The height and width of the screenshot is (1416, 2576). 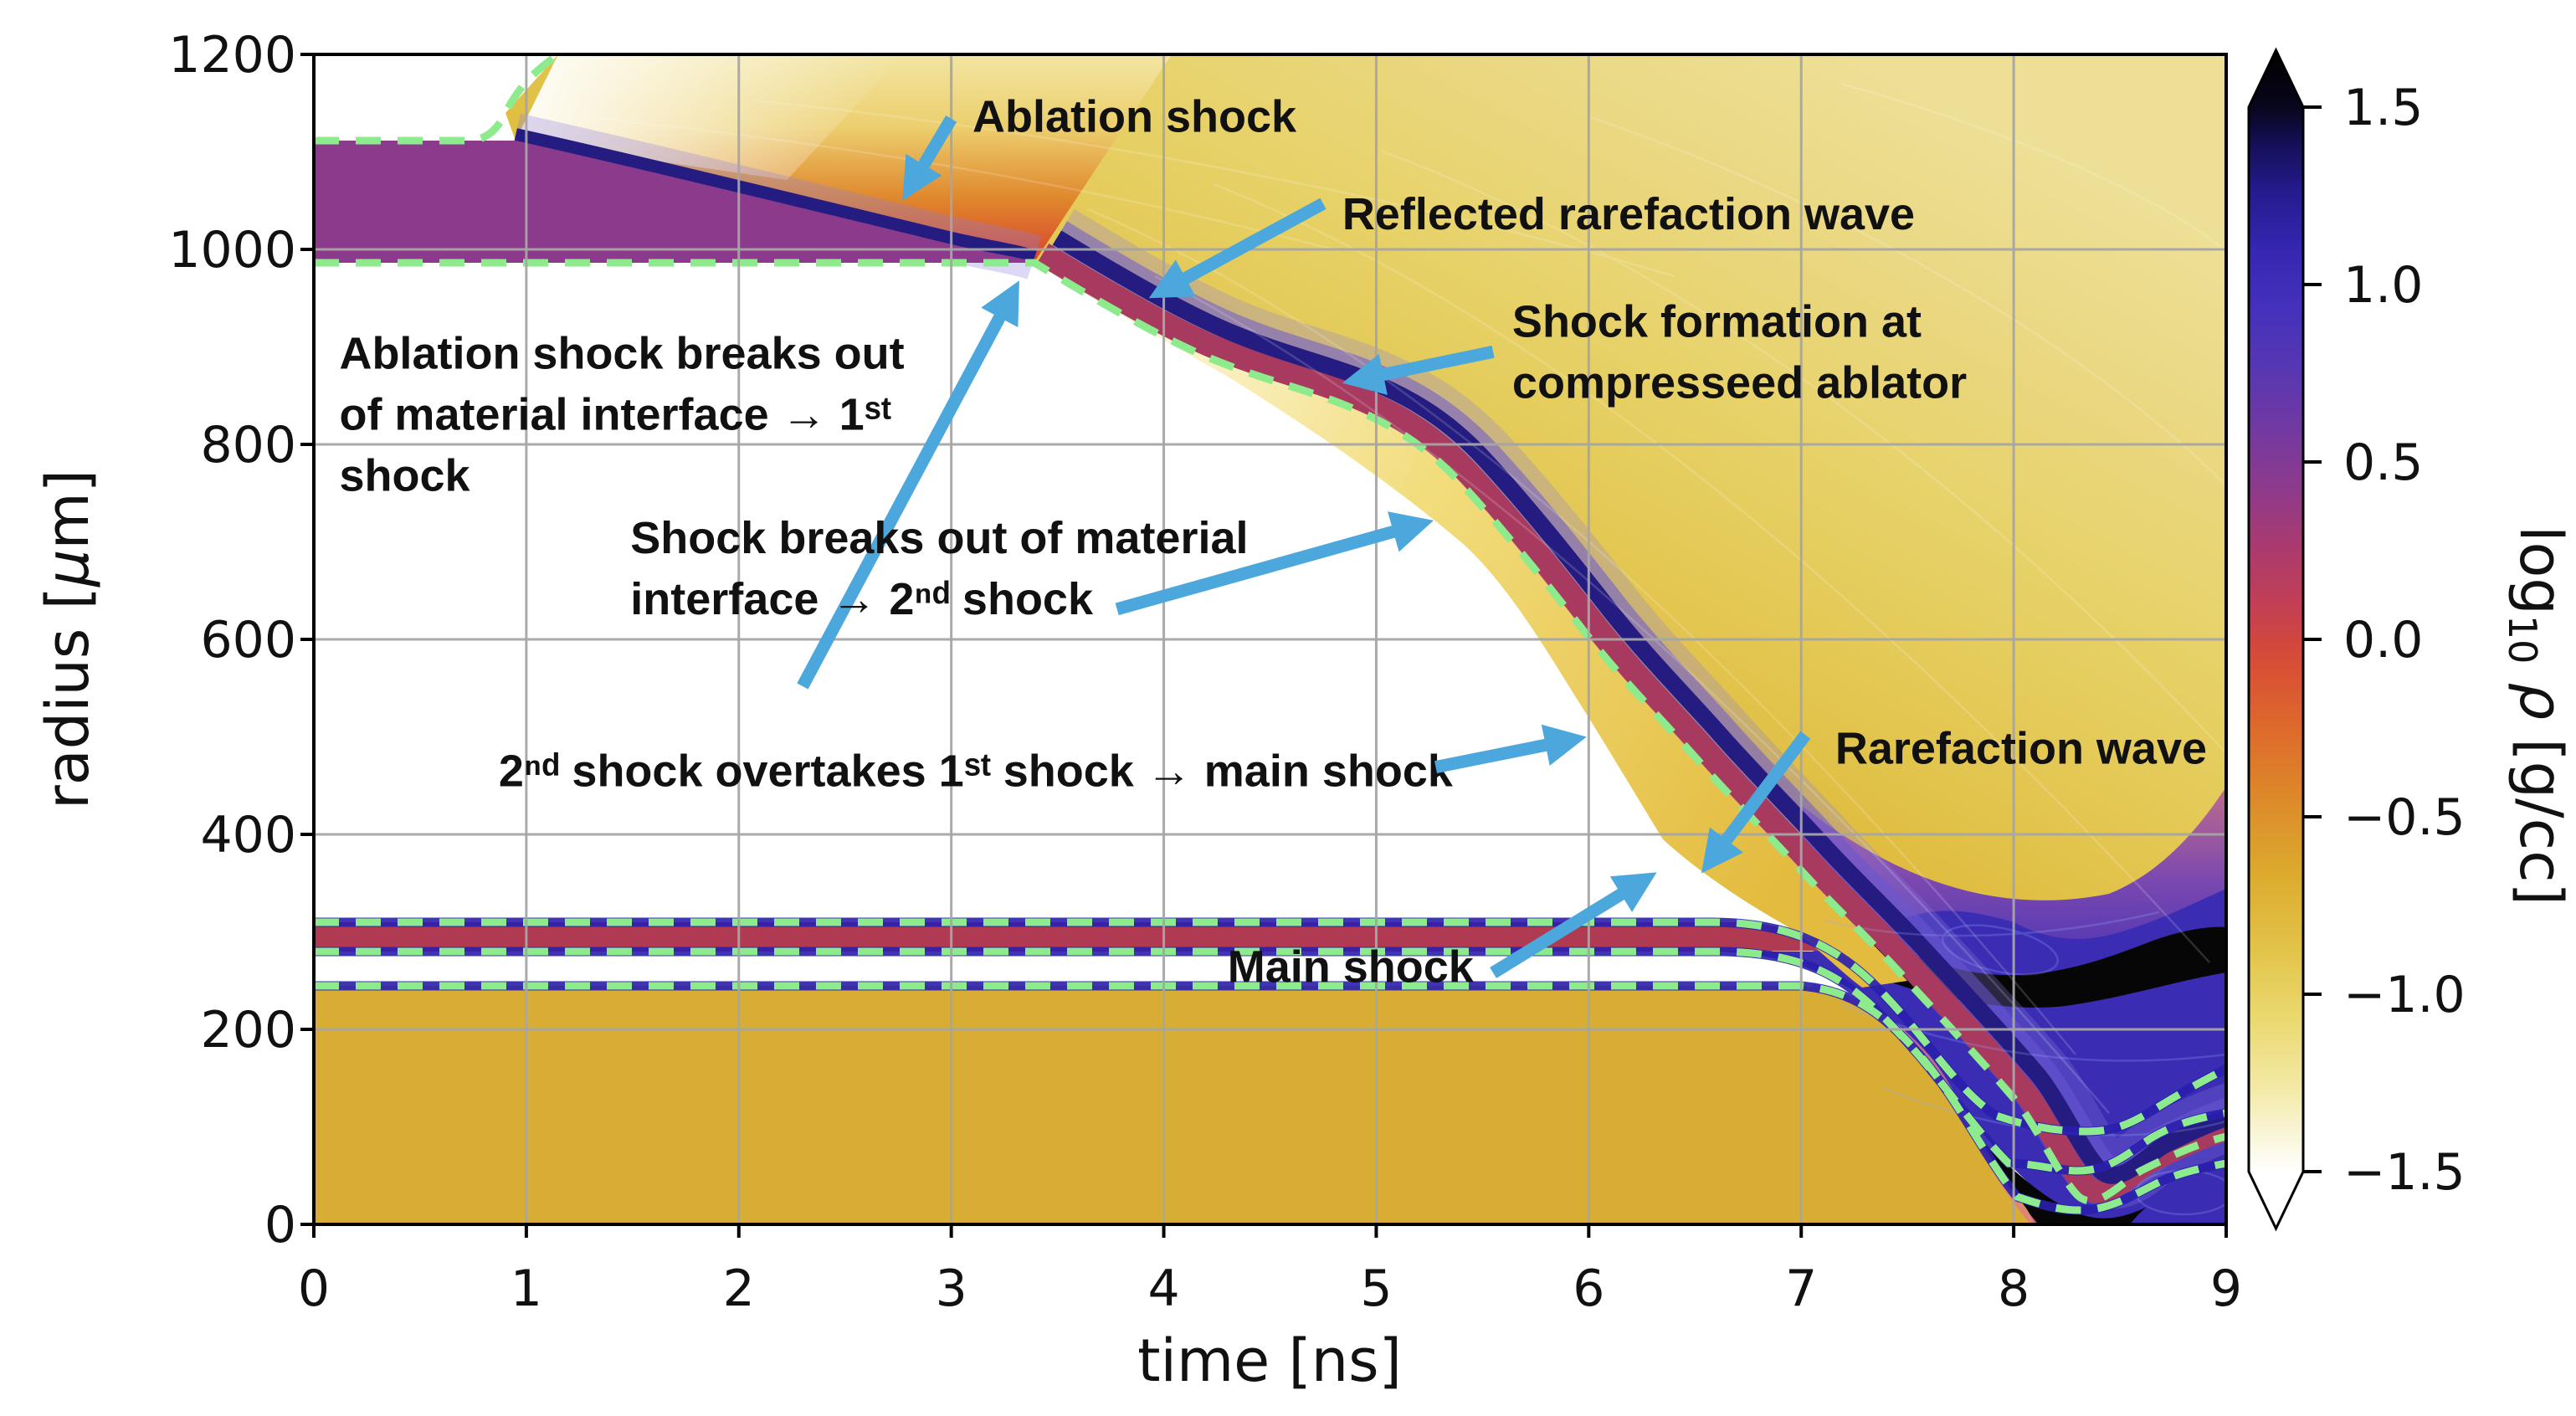 I want to click on annotation-arrow-head-first-shock, so click(x=1000, y=304).